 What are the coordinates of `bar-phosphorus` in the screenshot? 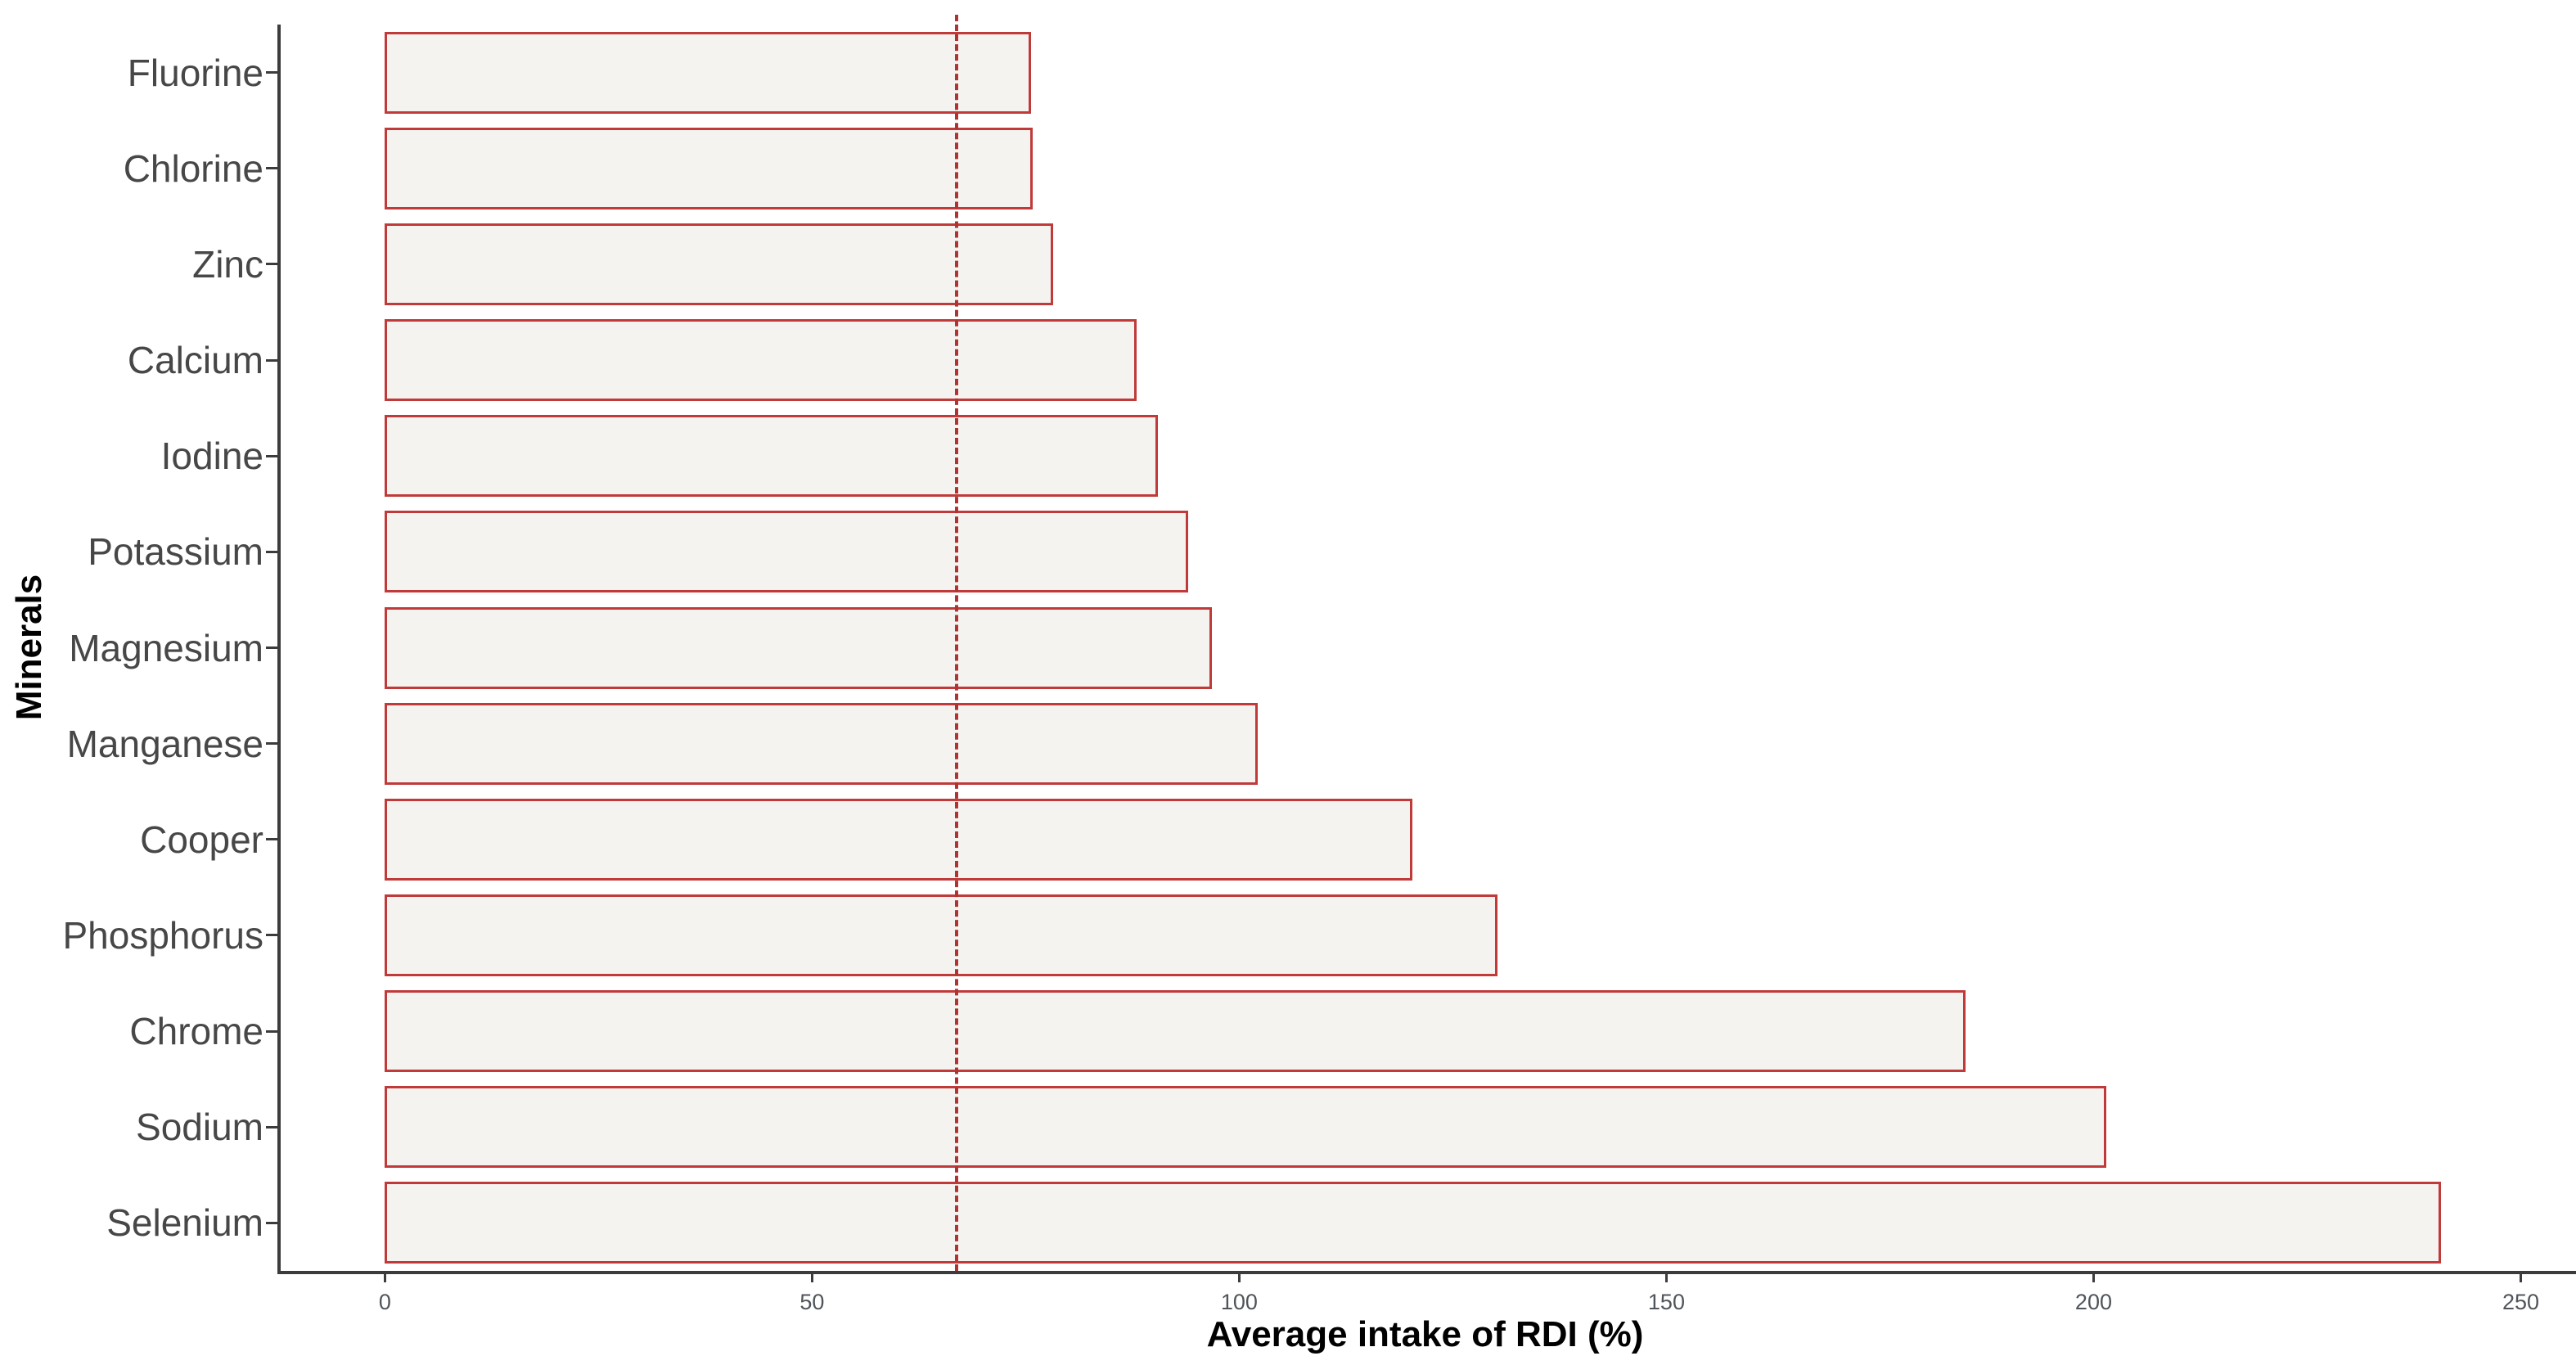 It's located at (941, 935).